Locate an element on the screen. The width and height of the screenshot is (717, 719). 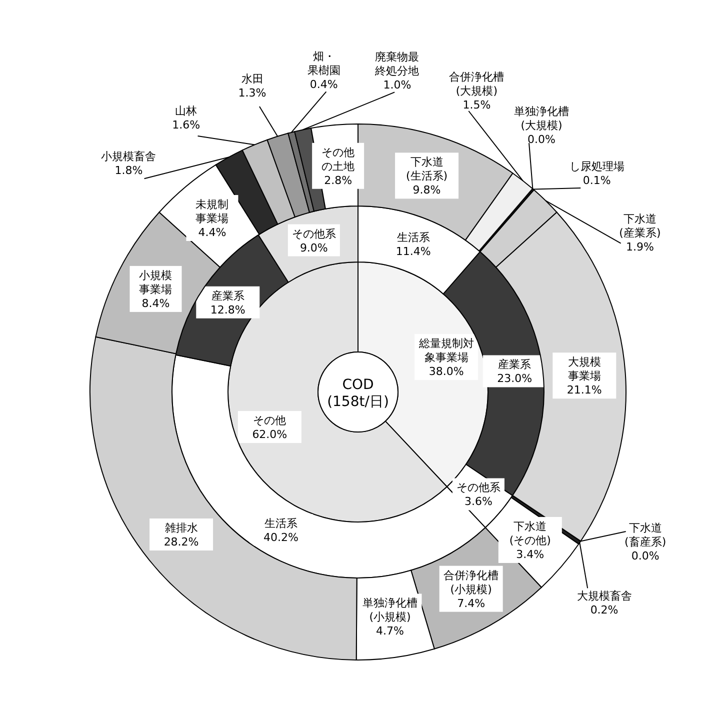
data-label: 0.1% is located at coordinates (596, 181).